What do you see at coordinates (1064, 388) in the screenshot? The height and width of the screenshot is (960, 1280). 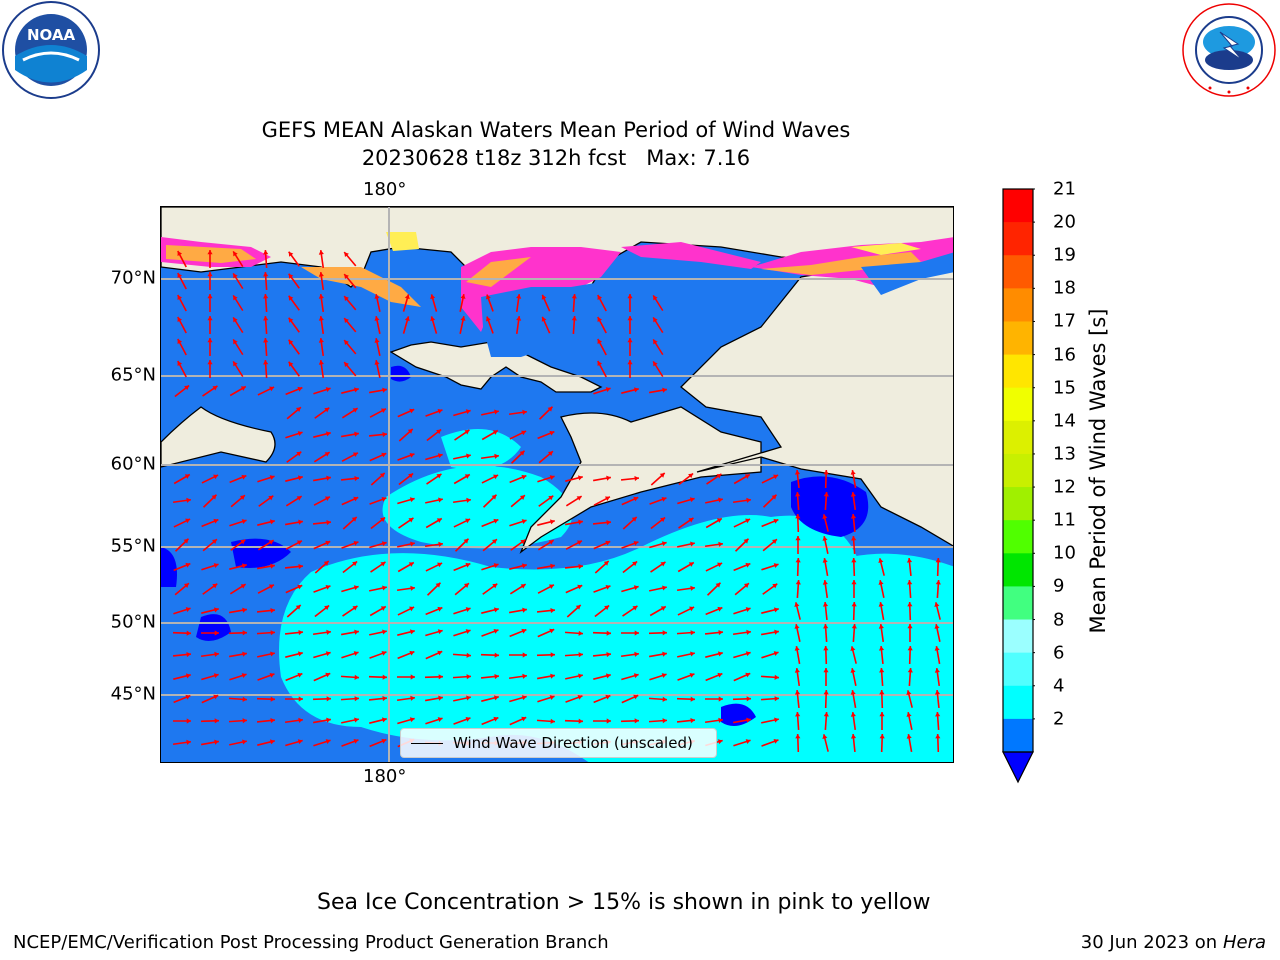 I see `colorbar-tick-label: 15` at bounding box center [1064, 388].